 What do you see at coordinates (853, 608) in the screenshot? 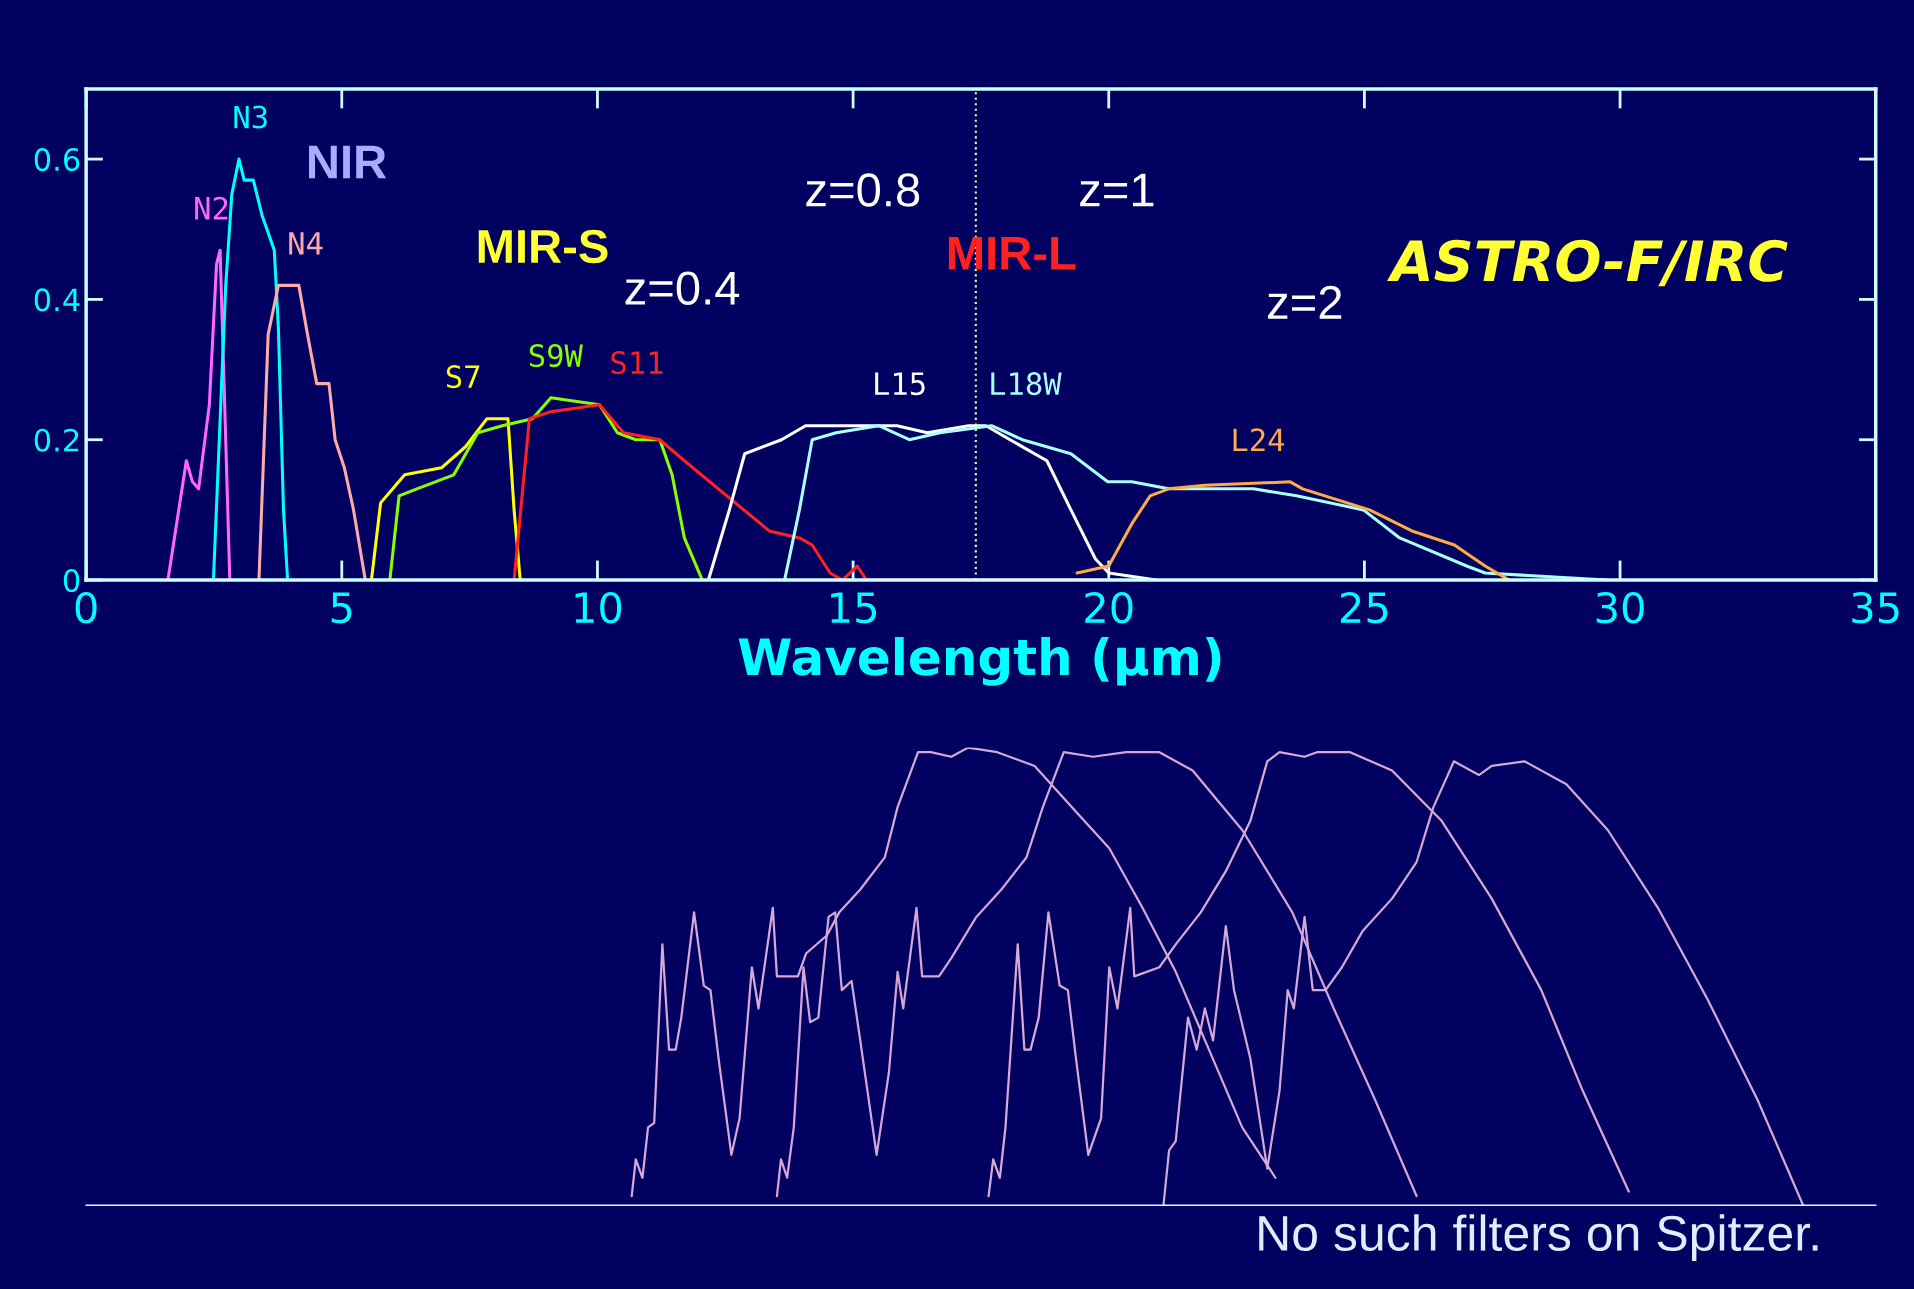
I see `x-tick-label: 15` at bounding box center [853, 608].